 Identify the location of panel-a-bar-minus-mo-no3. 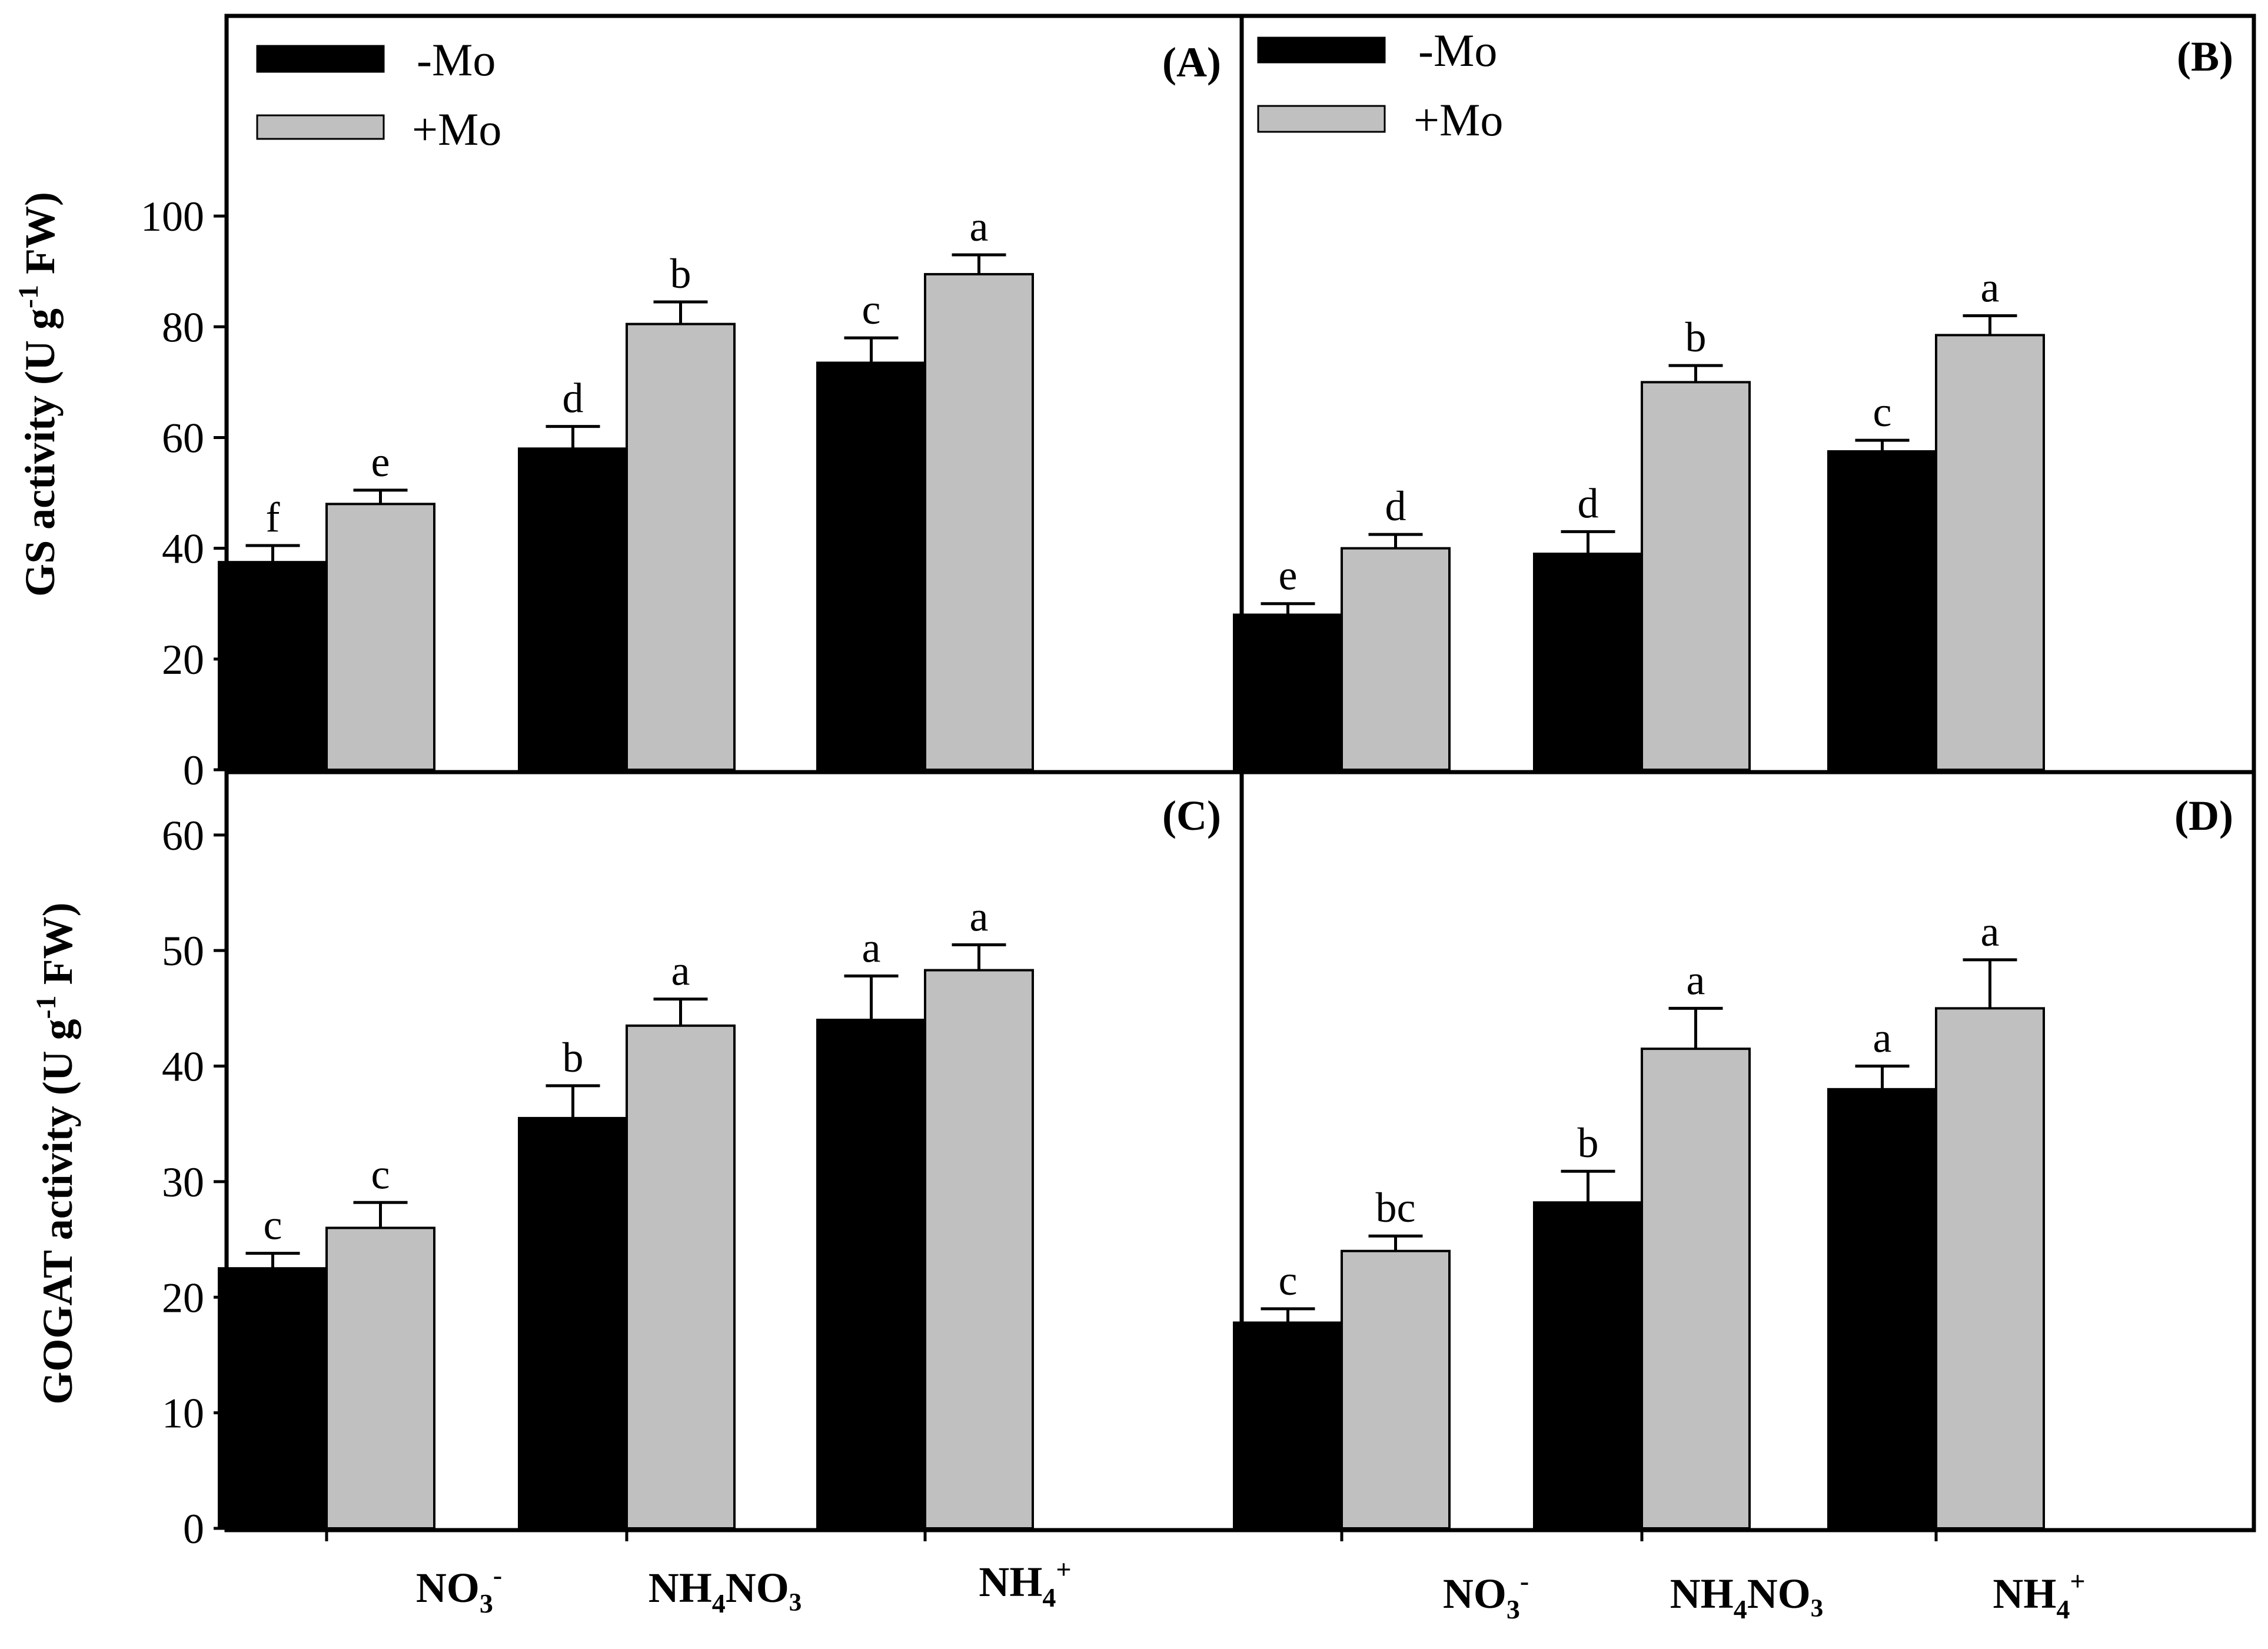
(273, 666).